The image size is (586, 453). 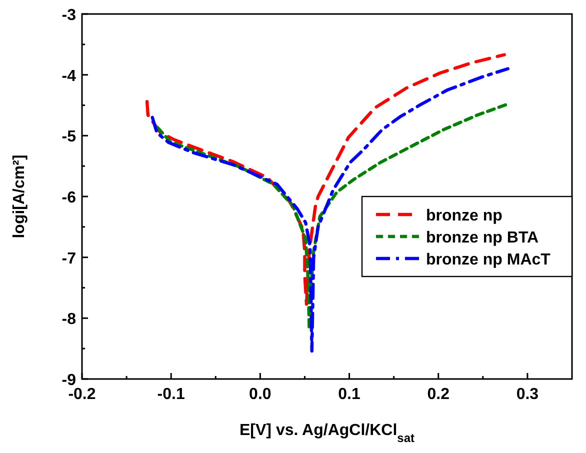 I want to click on x-tick-label: 0.1, so click(x=349, y=394).